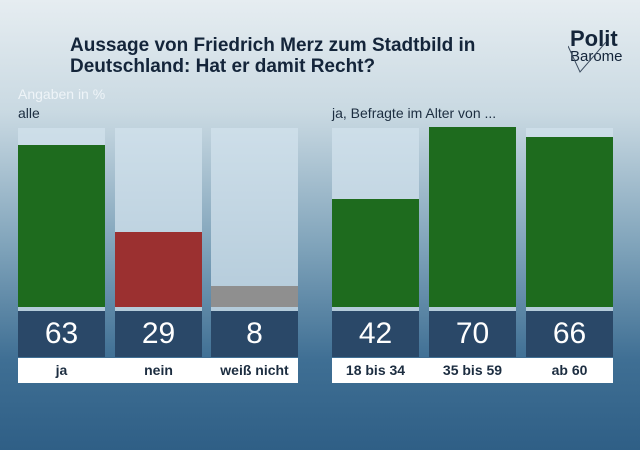 The width and height of the screenshot is (640, 450). Describe the element at coordinates (587, 57) in the screenshot. I see `logo-check-icon` at that location.